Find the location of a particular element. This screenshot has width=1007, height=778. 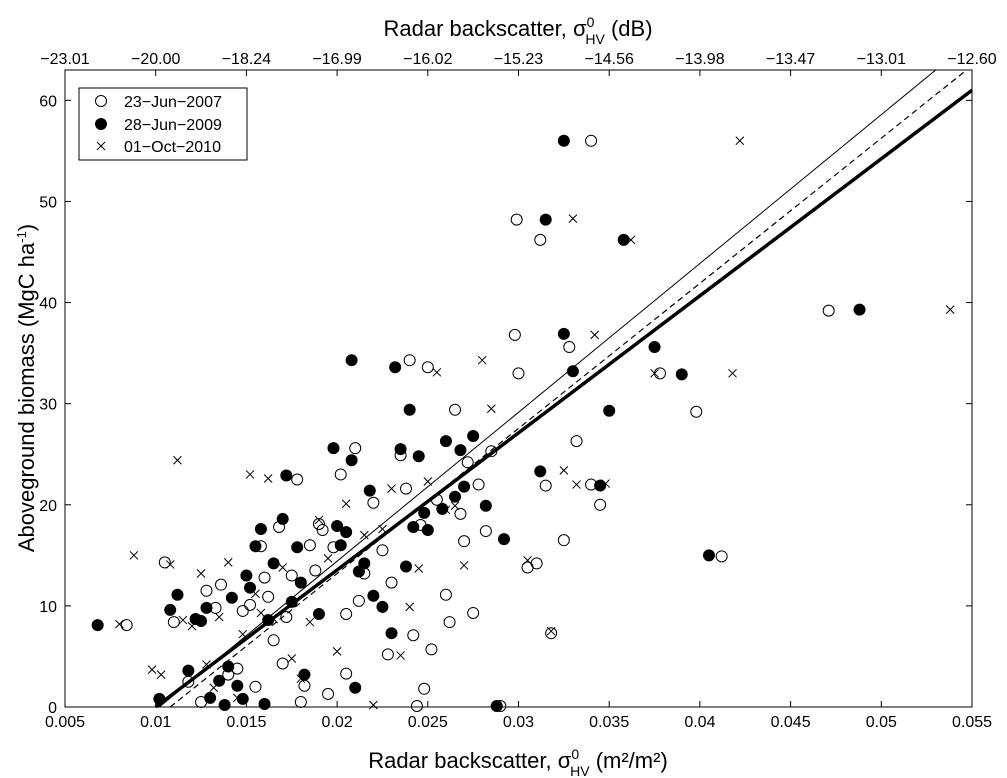

y-tick-label: 0 is located at coordinates (52, 708).